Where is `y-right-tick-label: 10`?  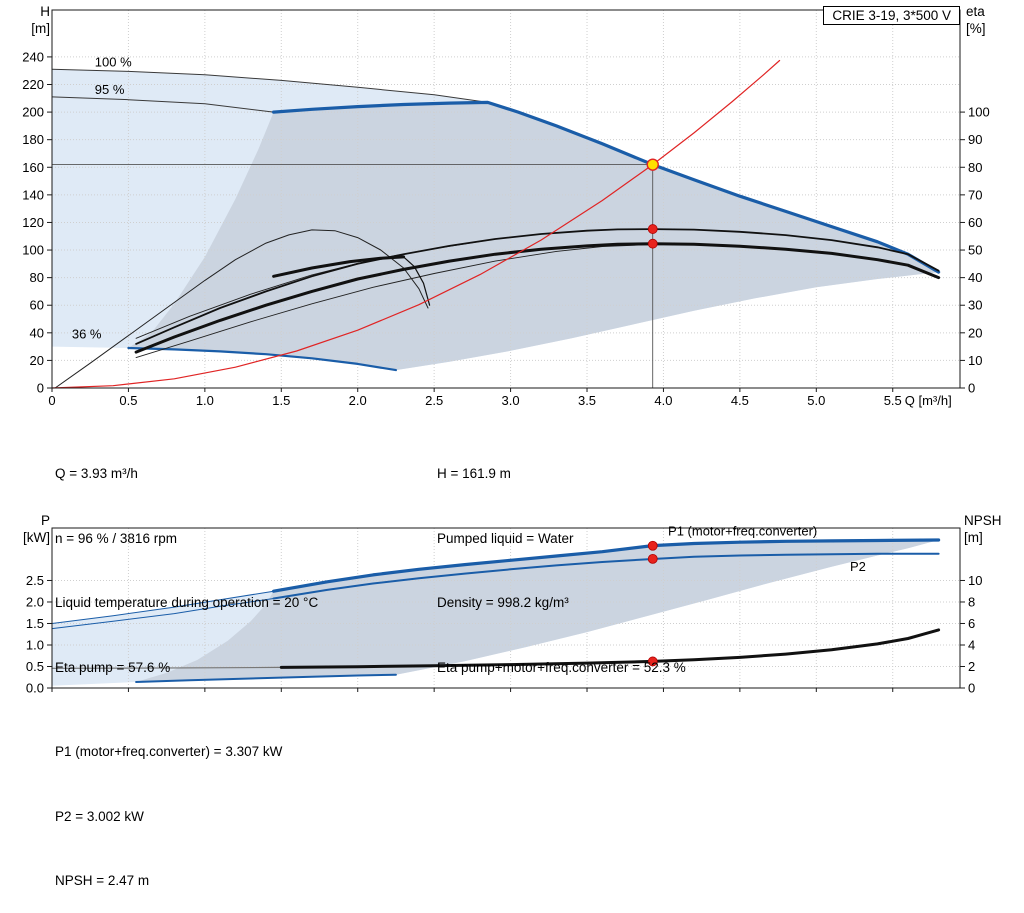 y-right-tick-label: 10 is located at coordinates (975, 580).